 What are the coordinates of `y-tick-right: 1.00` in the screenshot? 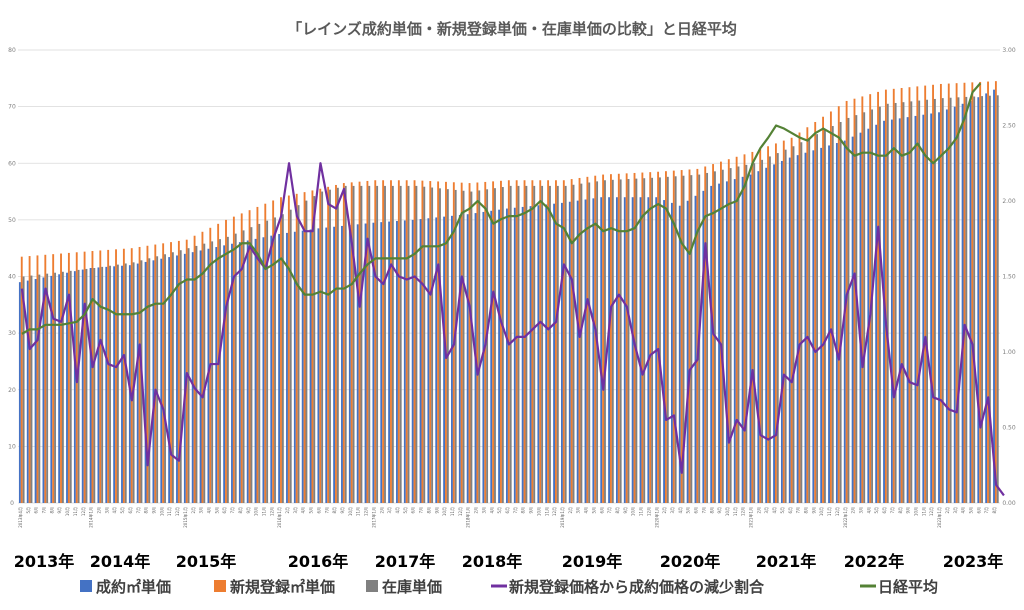 It's located at (1009, 352).